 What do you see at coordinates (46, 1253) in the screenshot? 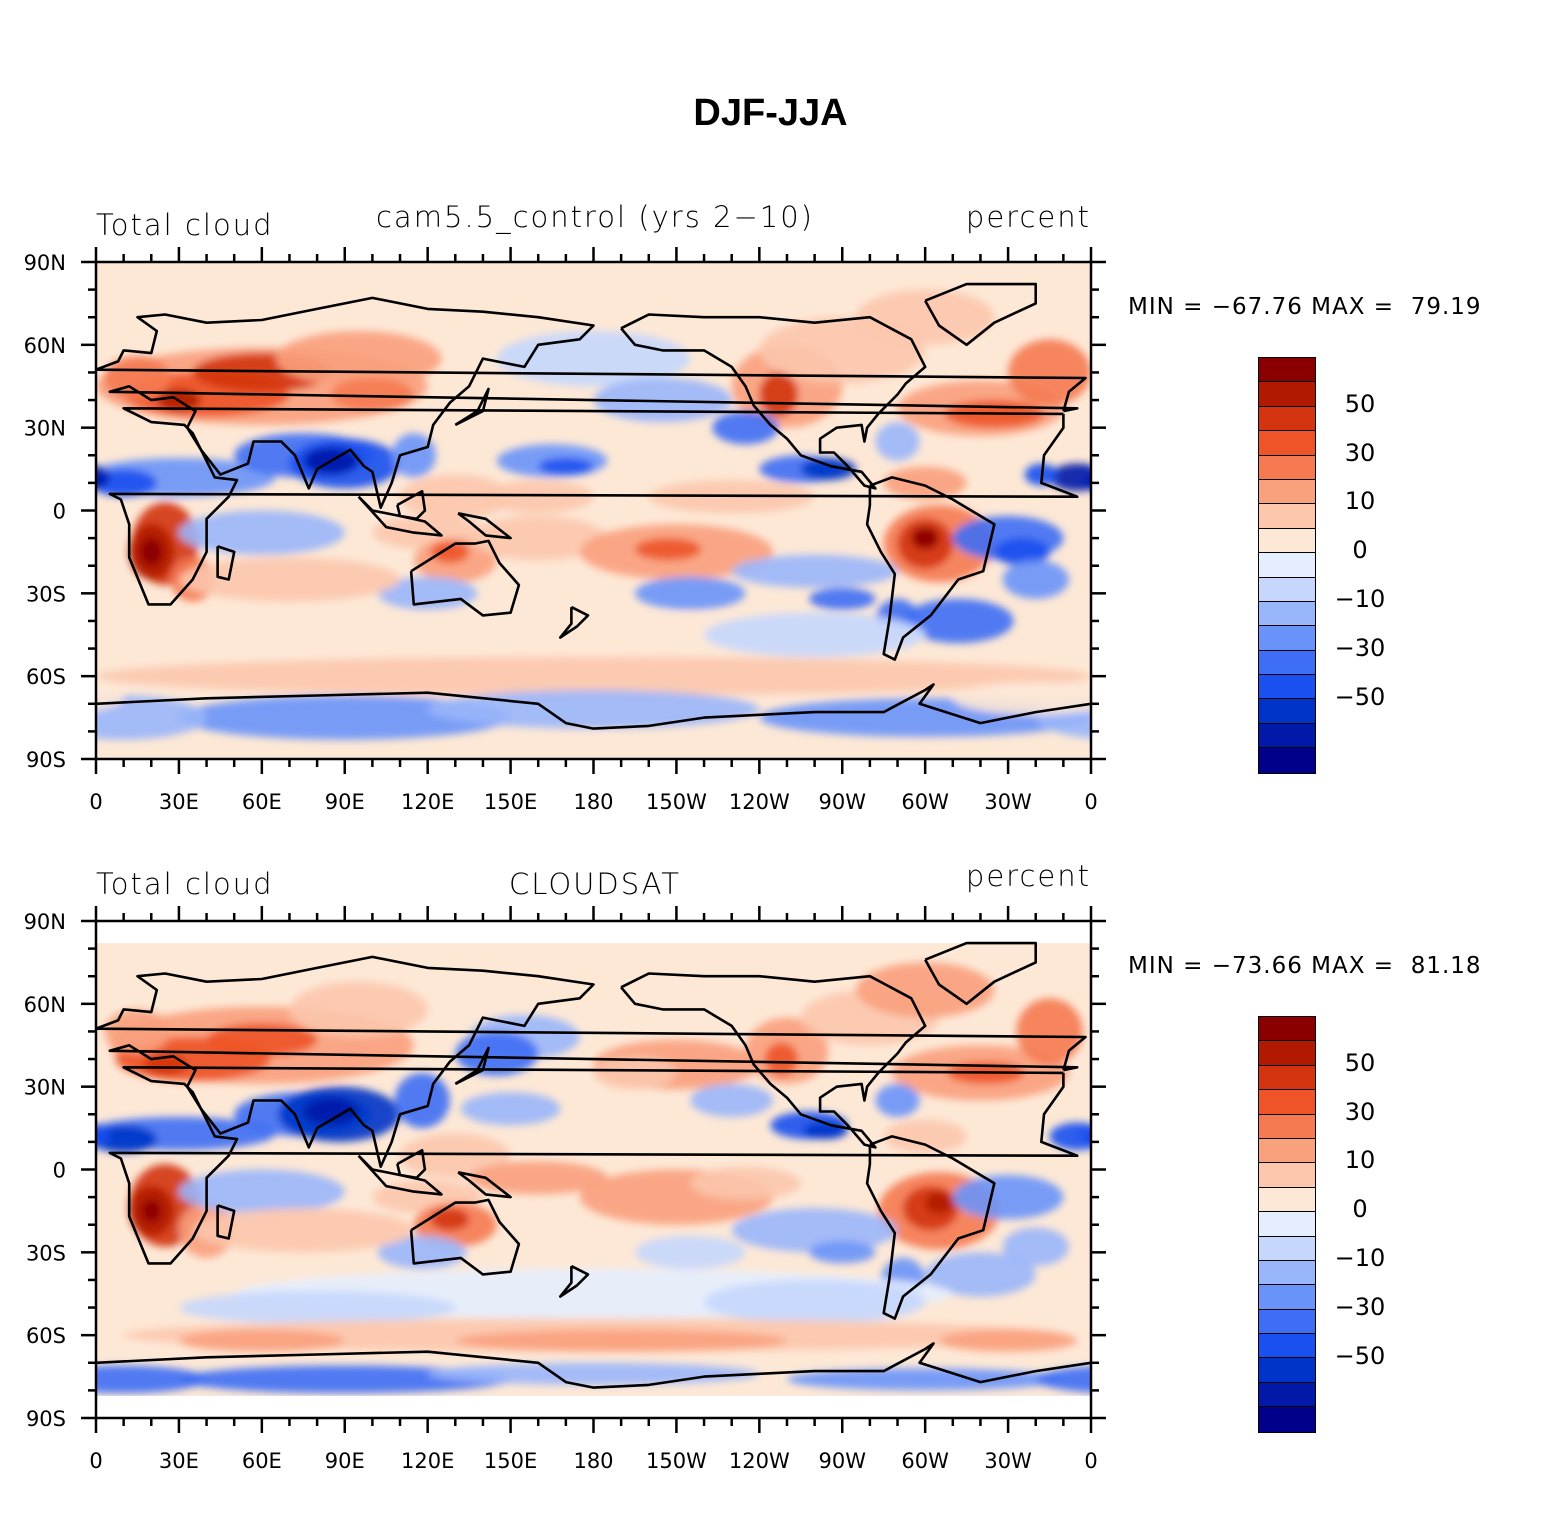
I see `y-tick-label: 30S` at bounding box center [46, 1253].